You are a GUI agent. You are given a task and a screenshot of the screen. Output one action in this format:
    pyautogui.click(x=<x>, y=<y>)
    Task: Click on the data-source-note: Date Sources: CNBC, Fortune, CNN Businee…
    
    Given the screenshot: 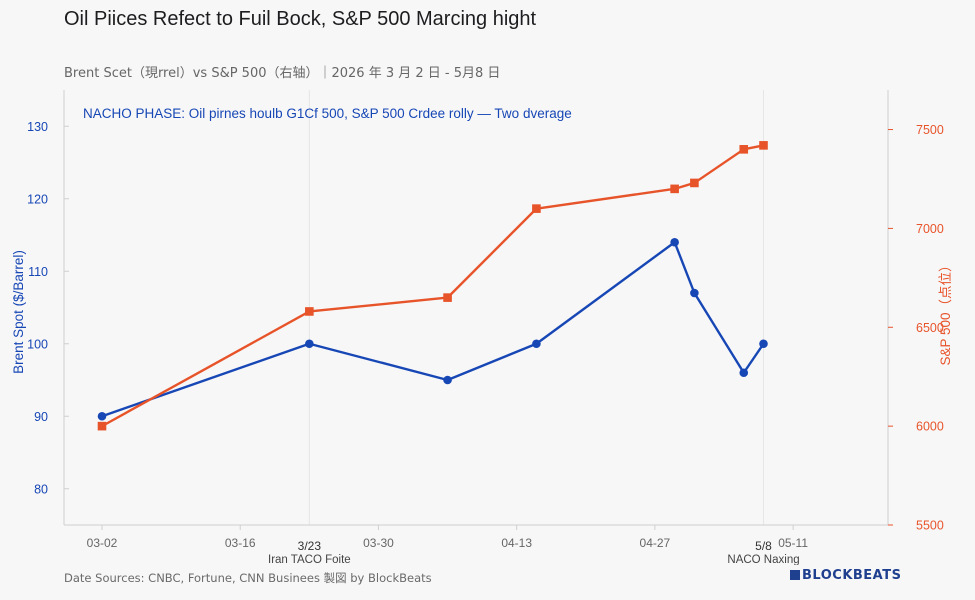 What is the action you would take?
    pyautogui.click(x=248, y=578)
    